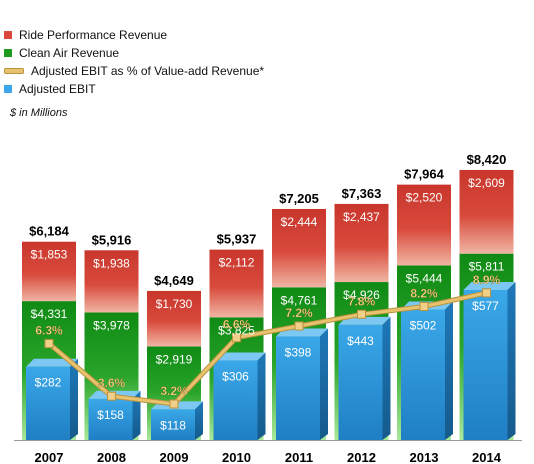 The width and height of the screenshot is (534, 464). I want to click on bar-adjusted-ebit-side-2007, so click(74, 399).